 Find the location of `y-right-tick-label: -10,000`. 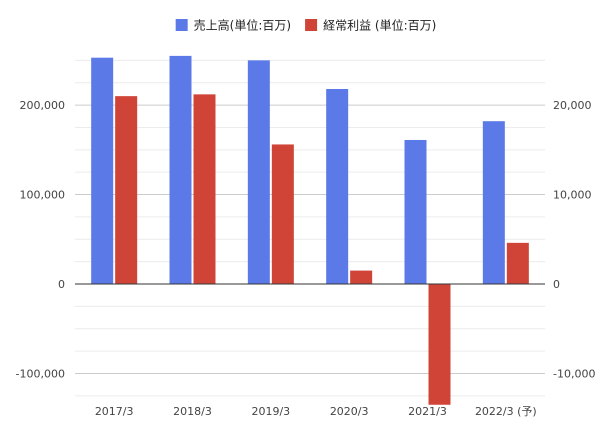

y-right-tick-label: -10,000 is located at coordinates (574, 373).